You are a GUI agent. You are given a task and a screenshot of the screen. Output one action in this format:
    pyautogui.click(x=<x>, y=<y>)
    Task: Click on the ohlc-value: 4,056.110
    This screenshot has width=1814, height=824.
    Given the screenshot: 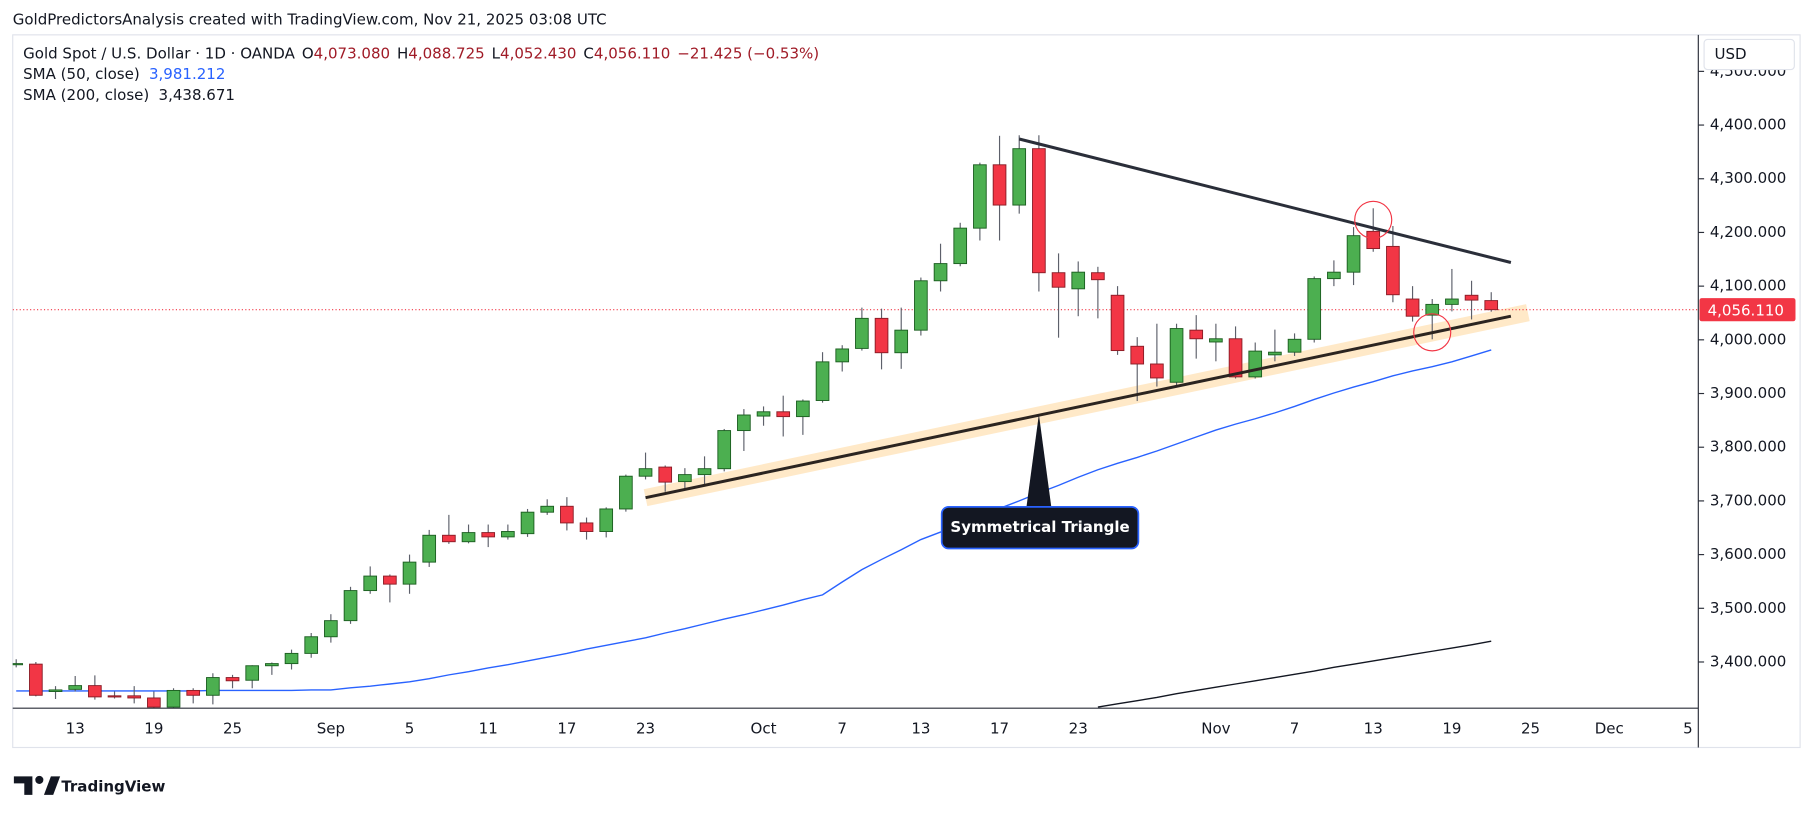 What is the action you would take?
    pyautogui.click(x=632, y=53)
    